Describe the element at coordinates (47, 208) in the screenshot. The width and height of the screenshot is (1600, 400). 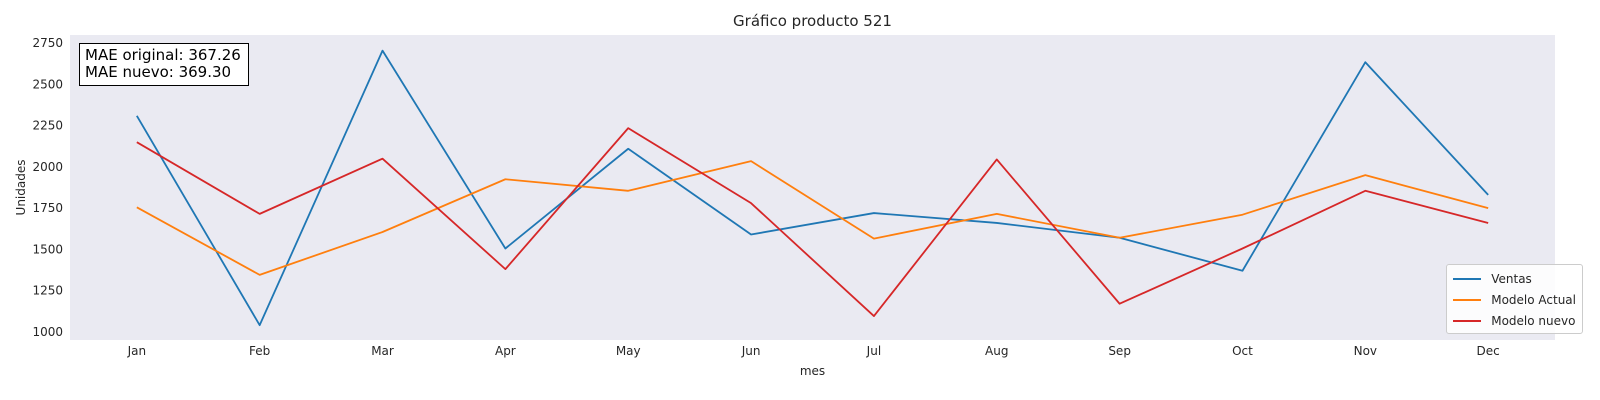
I see `y-tick-label: 1750` at that location.